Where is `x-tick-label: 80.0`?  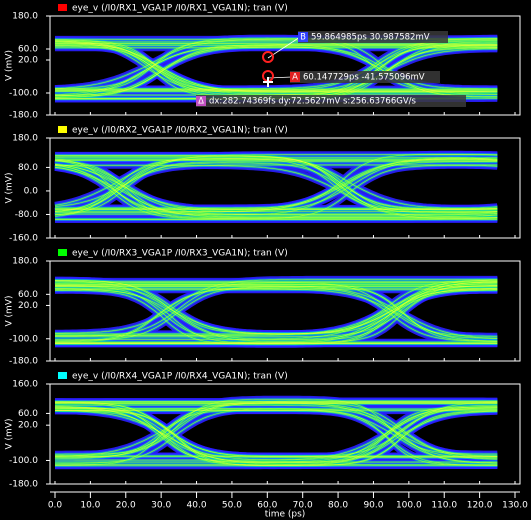
x-tick-label: 80.0 is located at coordinates (338, 506).